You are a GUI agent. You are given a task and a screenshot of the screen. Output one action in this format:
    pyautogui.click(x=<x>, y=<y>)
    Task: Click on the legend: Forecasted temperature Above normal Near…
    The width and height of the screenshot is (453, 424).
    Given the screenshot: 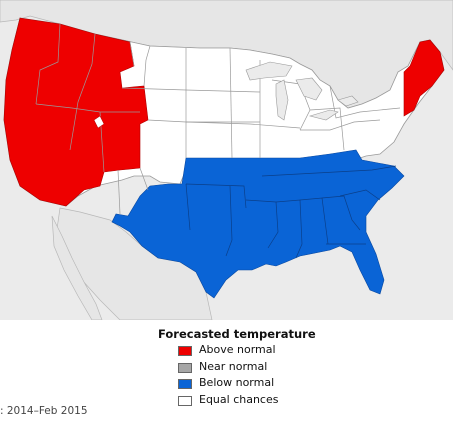 What is the action you would take?
    pyautogui.click(x=275, y=368)
    